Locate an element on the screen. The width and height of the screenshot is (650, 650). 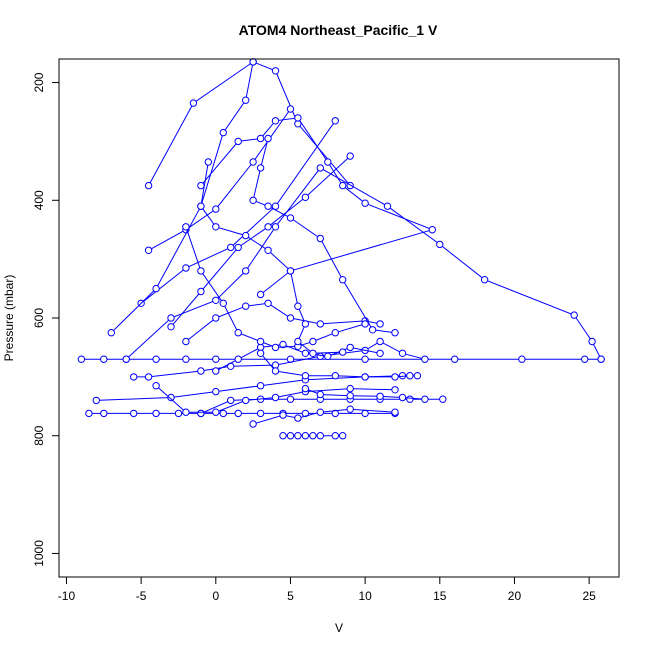
y-tick-label: 400 is located at coordinates (39, 200).